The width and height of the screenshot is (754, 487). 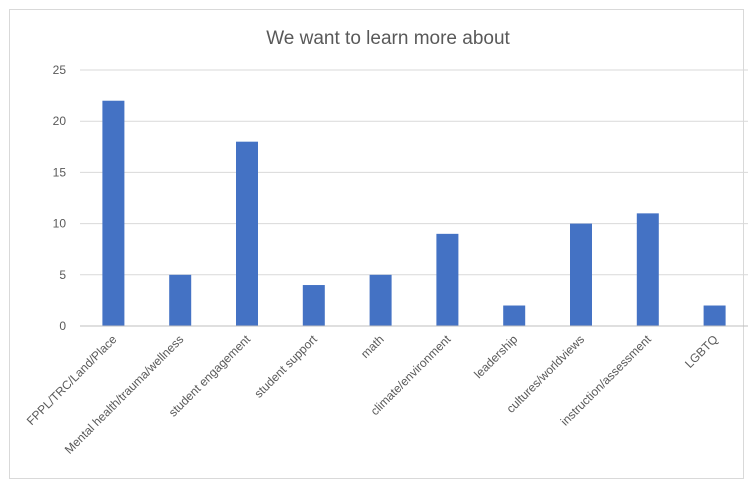 What do you see at coordinates (60, 70) in the screenshot?
I see `y-tick-label: 25` at bounding box center [60, 70].